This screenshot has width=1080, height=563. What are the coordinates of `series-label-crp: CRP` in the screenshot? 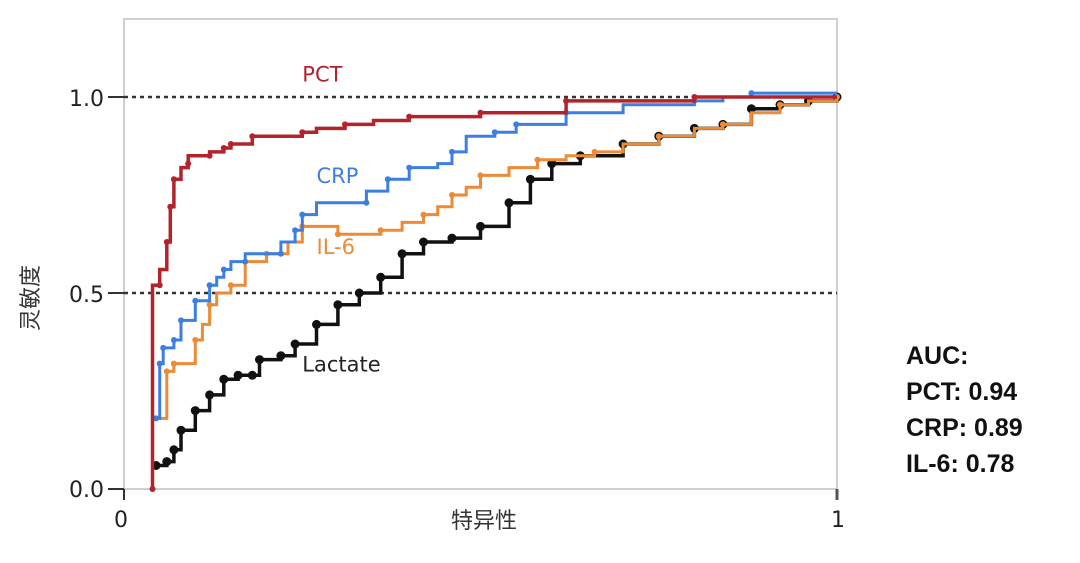 It's located at (338, 176).